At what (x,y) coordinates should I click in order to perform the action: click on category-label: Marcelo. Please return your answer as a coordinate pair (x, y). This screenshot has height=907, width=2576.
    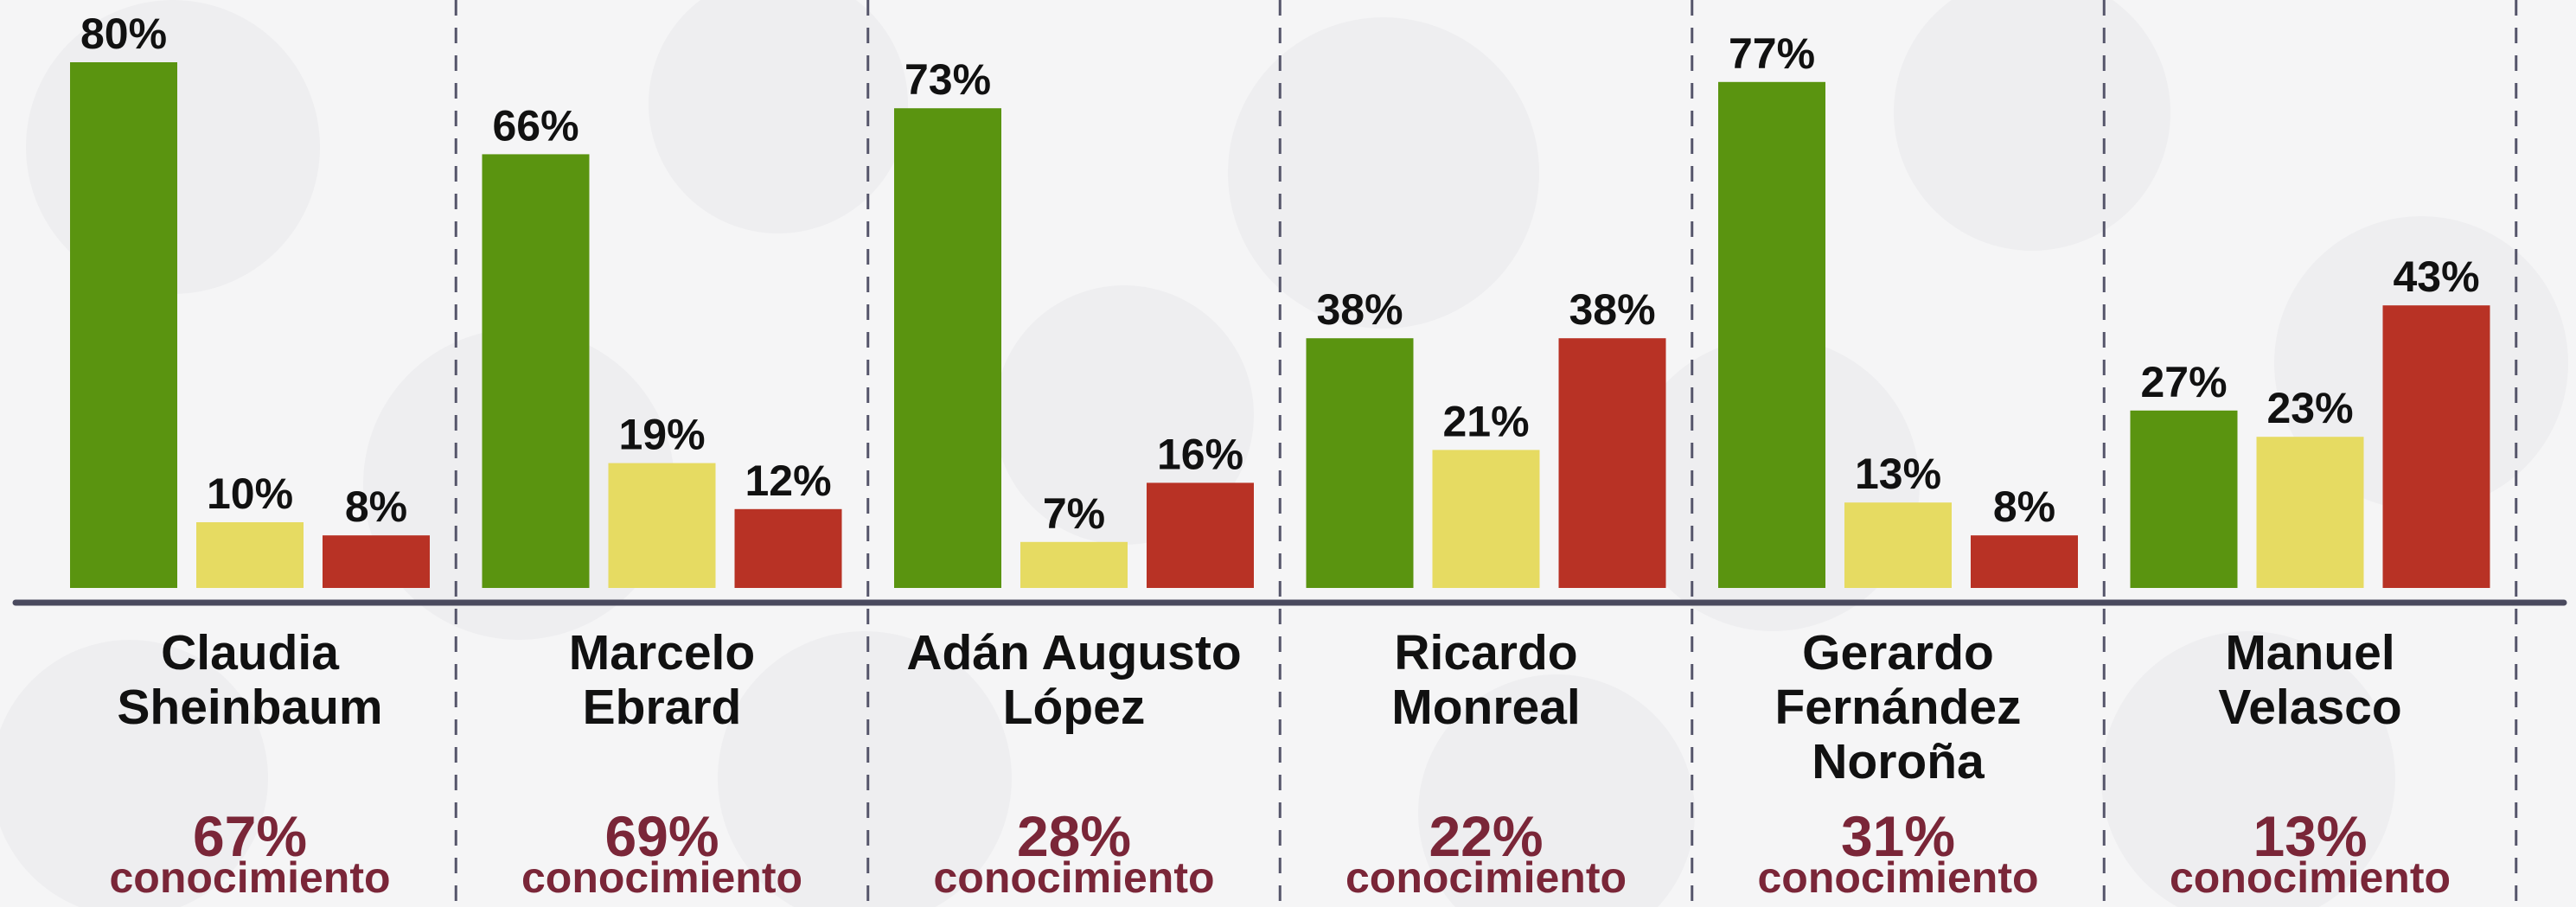
    Looking at the image, I should click on (662, 652).